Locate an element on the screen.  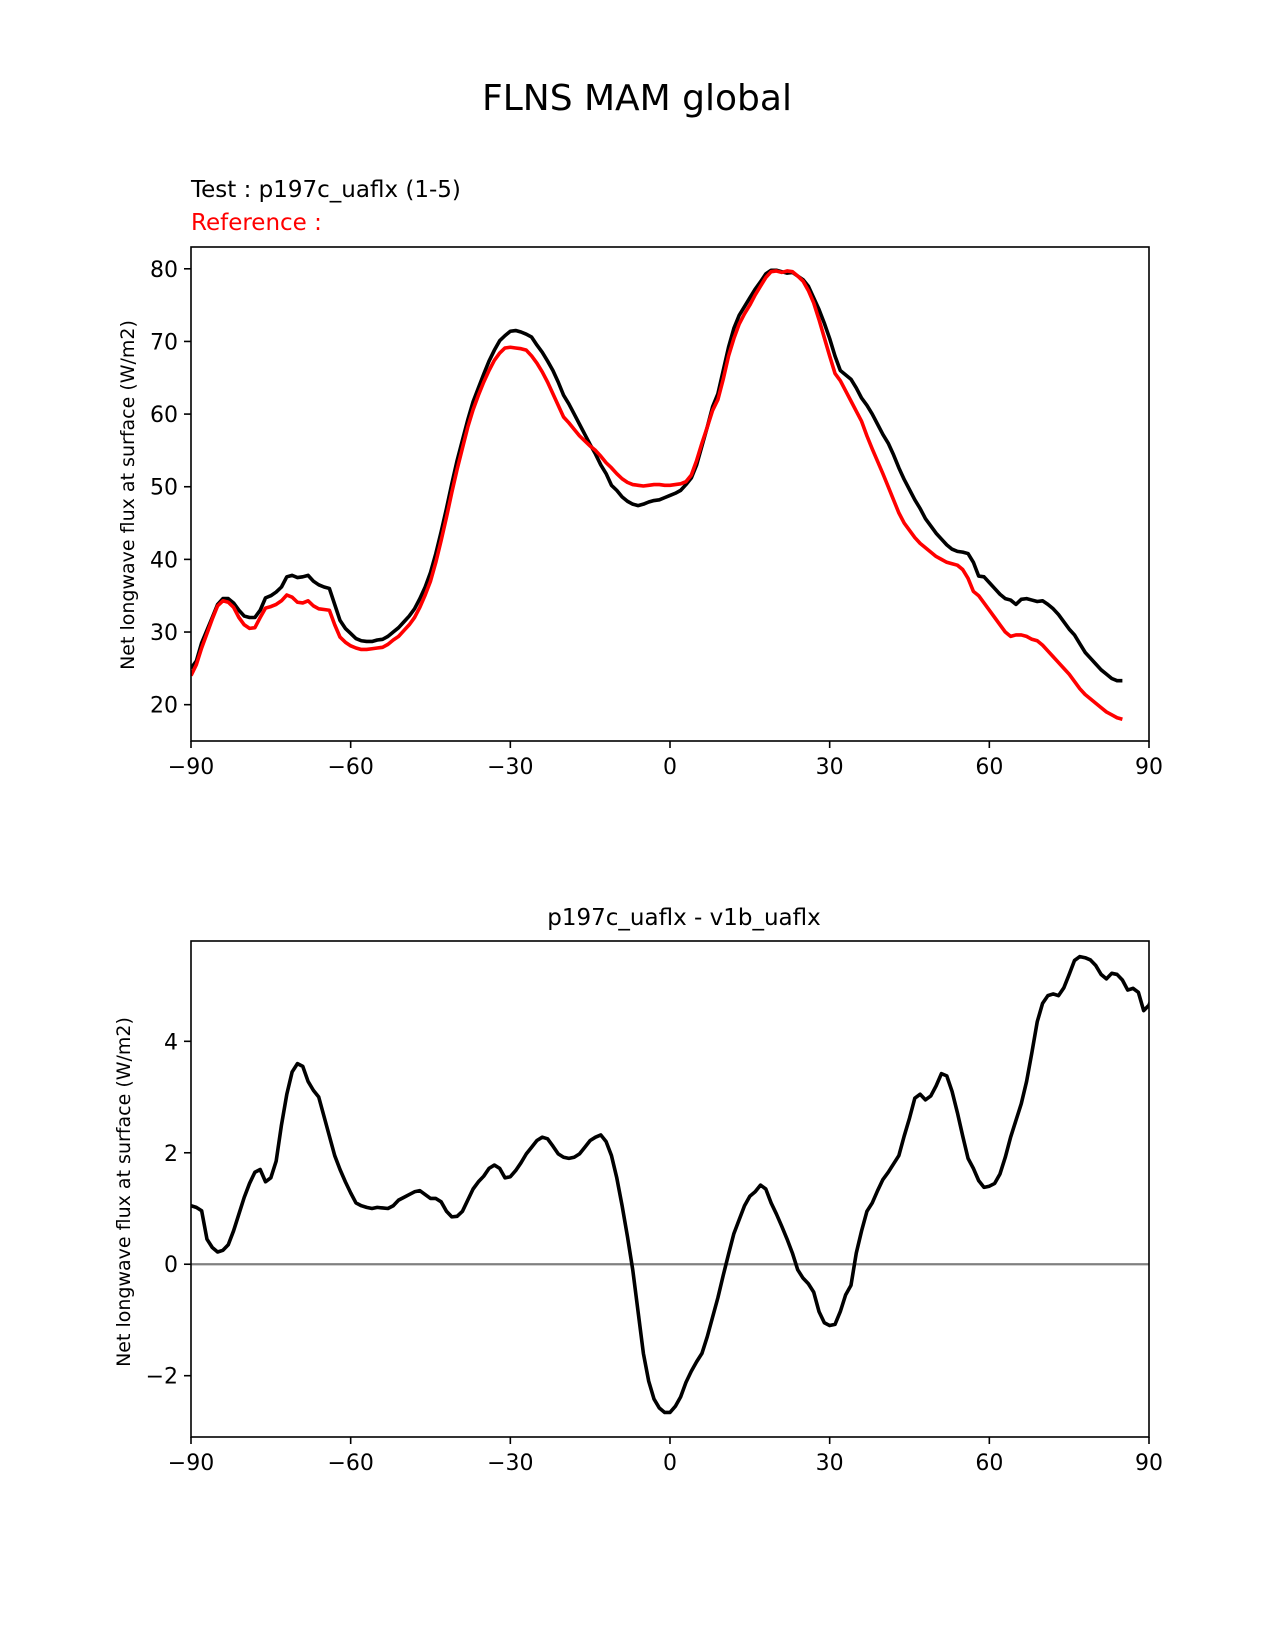
top-xtick-label: −30 is located at coordinates (510, 767).